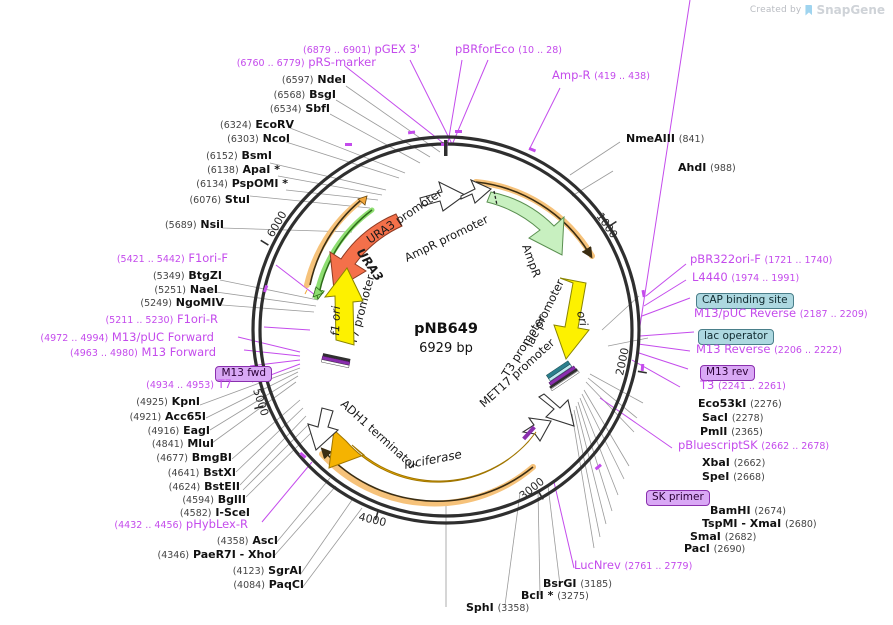 The height and width of the screenshot is (625, 893). What do you see at coordinates (476, 191) in the screenshot?
I see `feature-arrow-ampr-promoter` at bounding box center [476, 191].